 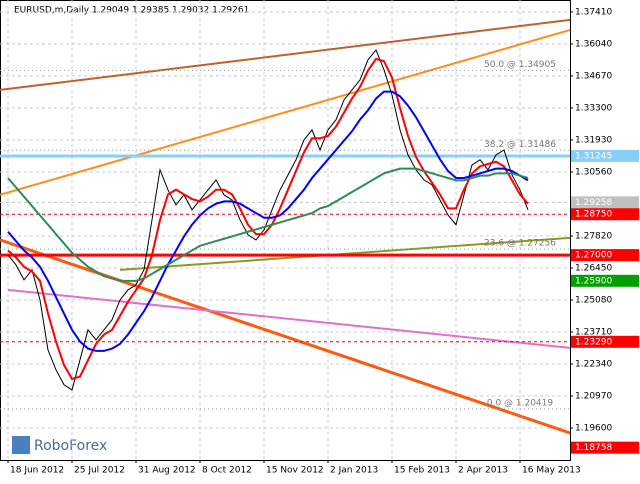 I want to click on y-tick-label: 1.37410, so click(x=593, y=12).